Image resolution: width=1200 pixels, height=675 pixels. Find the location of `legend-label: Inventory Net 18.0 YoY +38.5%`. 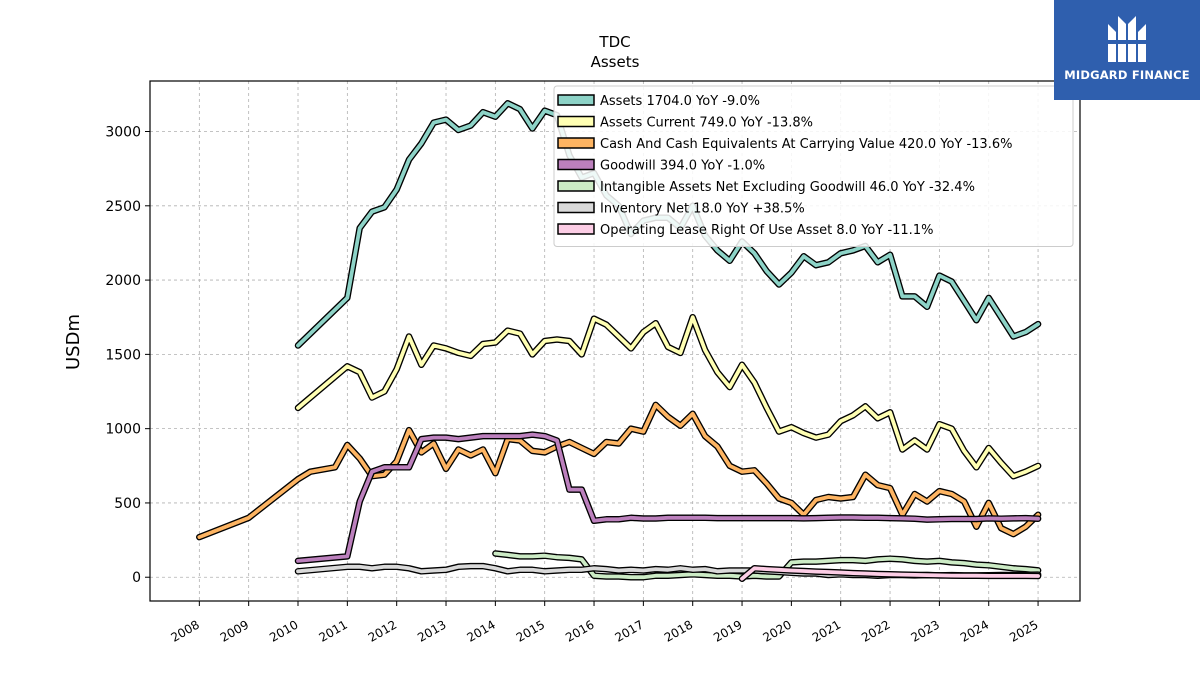

legend-label: Inventory Net 18.0 YoY +38.5% is located at coordinates (702, 209).